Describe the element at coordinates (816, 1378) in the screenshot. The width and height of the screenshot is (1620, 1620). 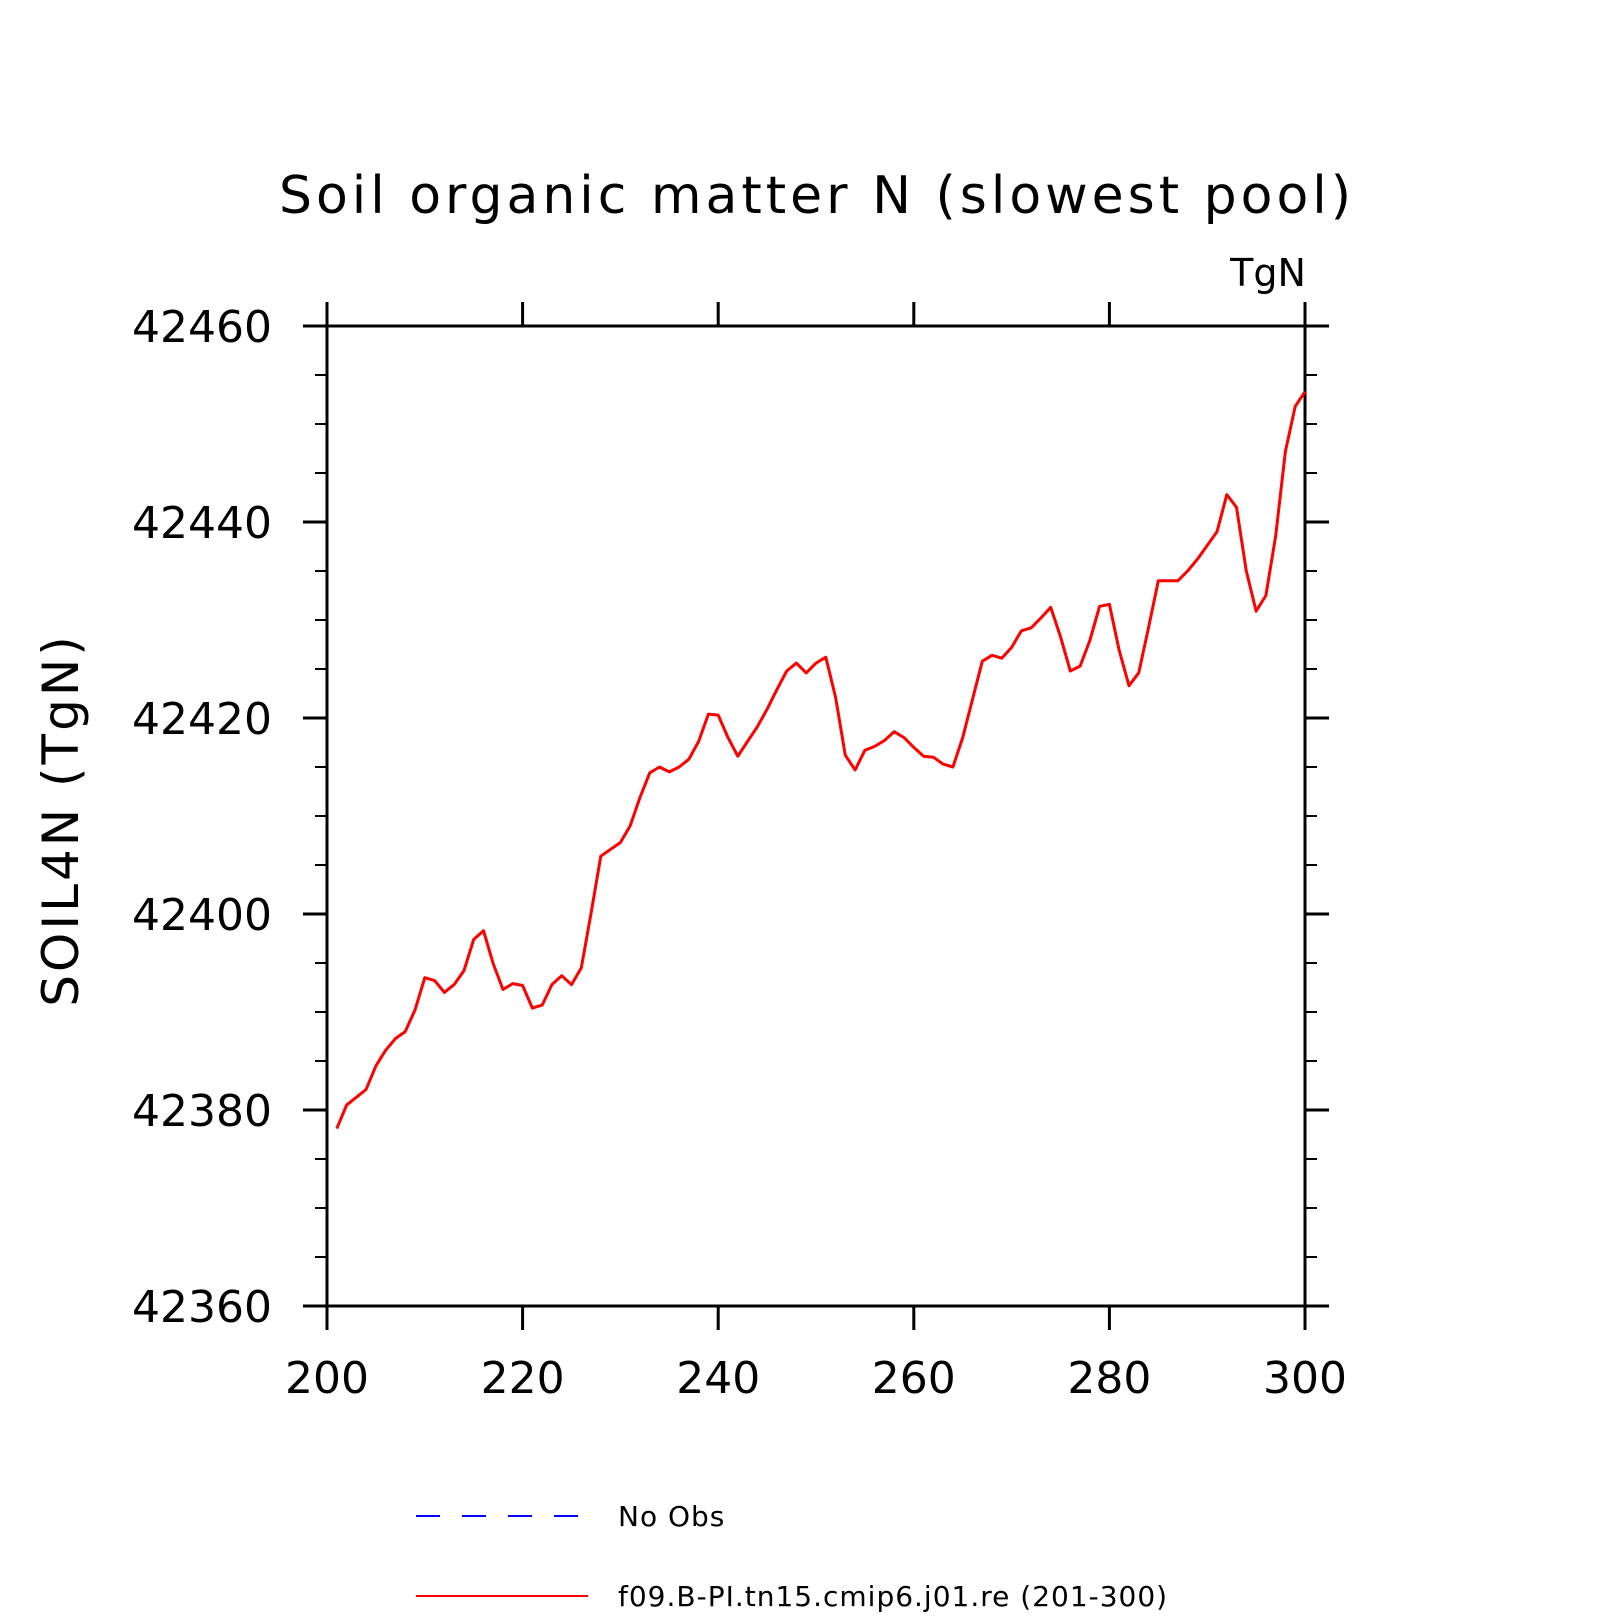
I see `x-tick-labels: 200 220 240 260 280 300` at that location.